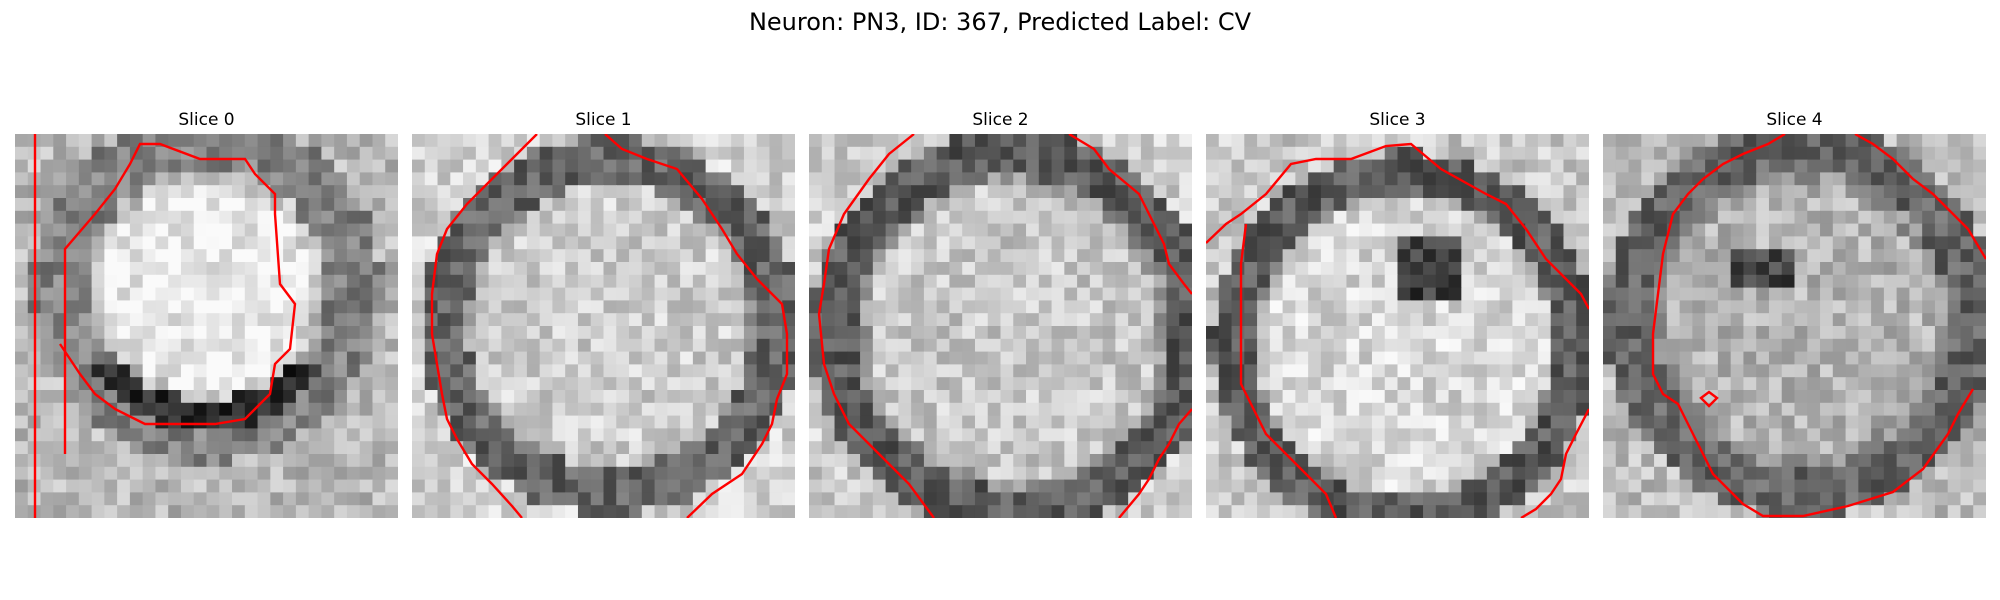 The image size is (2000, 600). I want to click on slice-title: Slice 2, so click(1000, 120).